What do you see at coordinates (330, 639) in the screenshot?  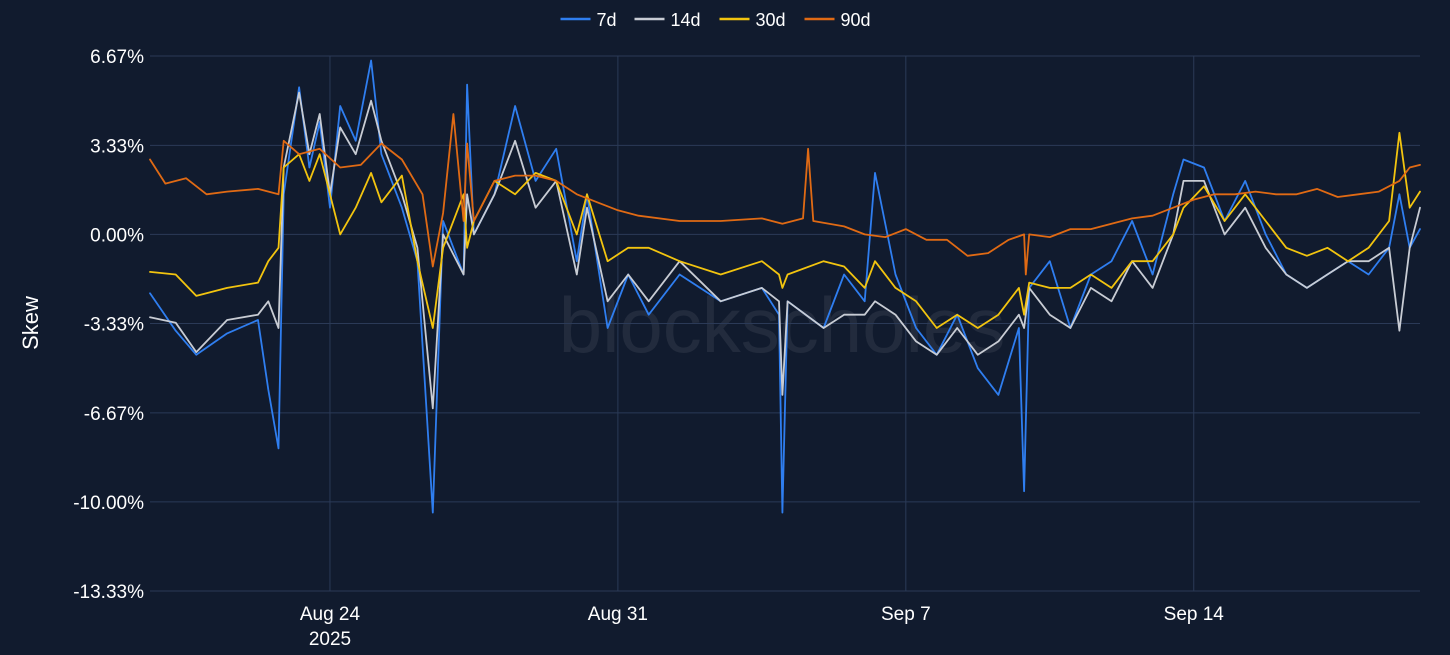 I see `x-tick-year-label: 2025` at bounding box center [330, 639].